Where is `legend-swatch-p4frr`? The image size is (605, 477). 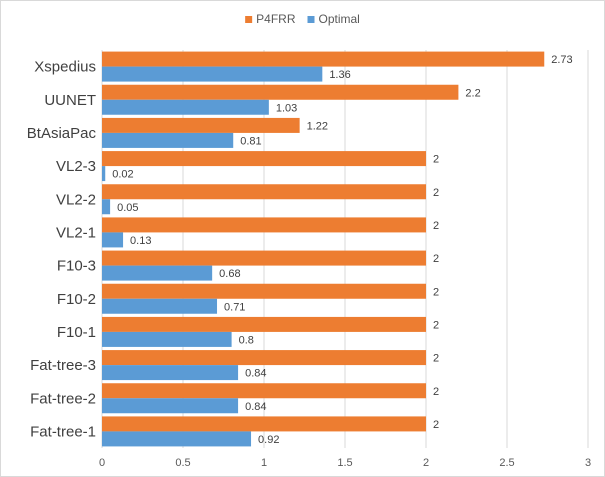 legend-swatch-p4frr is located at coordinates (249, 19).